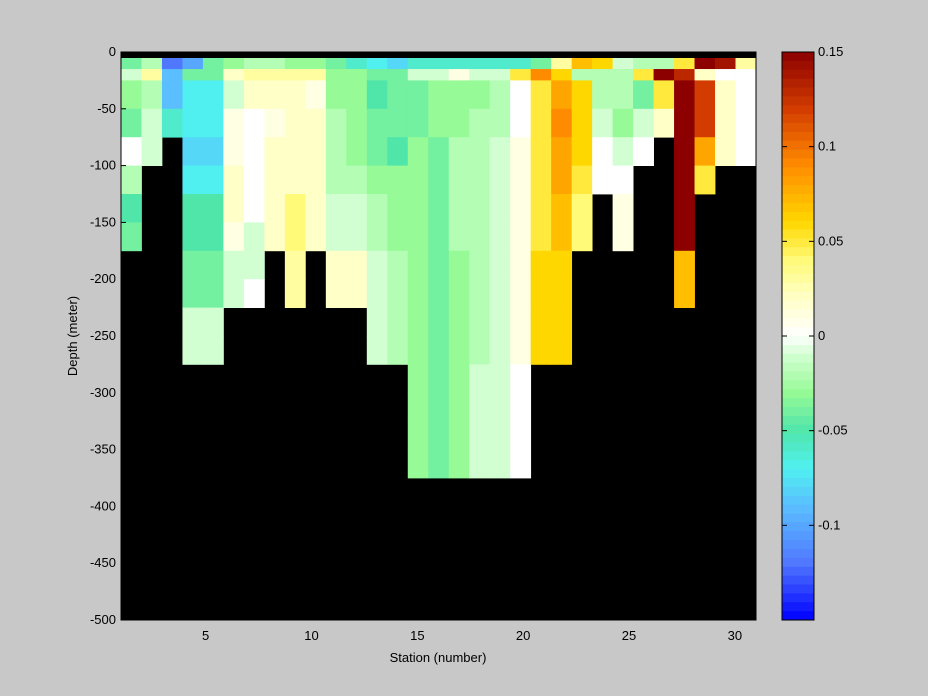 The width and height of the screenshot is (928, 696). Describe the element at coordinates (103, 505) in the screenshot. I see `y-tick-label: -400` at that location.